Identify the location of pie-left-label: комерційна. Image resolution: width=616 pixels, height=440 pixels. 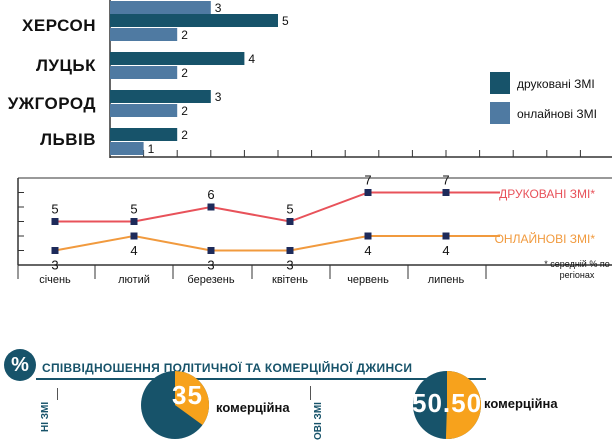
(253, 407).